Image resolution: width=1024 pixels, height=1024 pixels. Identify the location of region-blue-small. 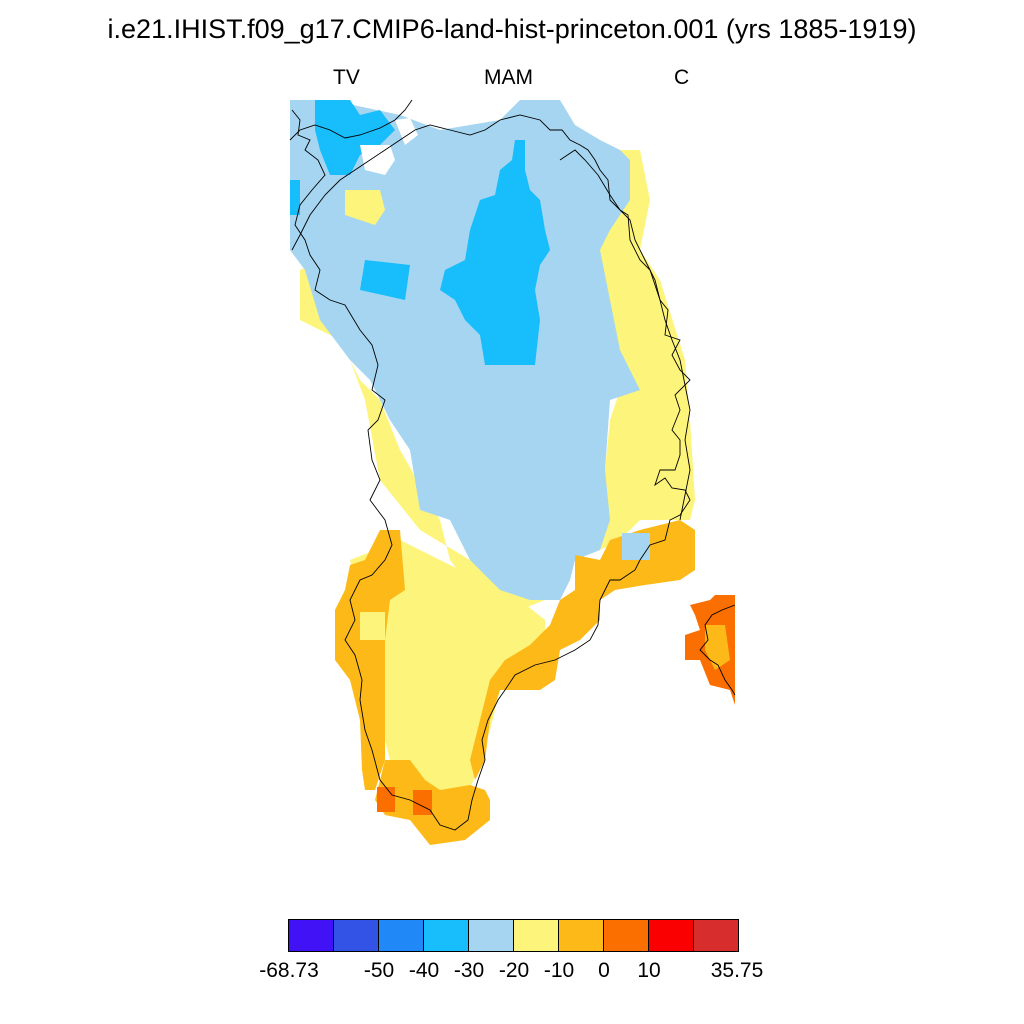
(385, 280).